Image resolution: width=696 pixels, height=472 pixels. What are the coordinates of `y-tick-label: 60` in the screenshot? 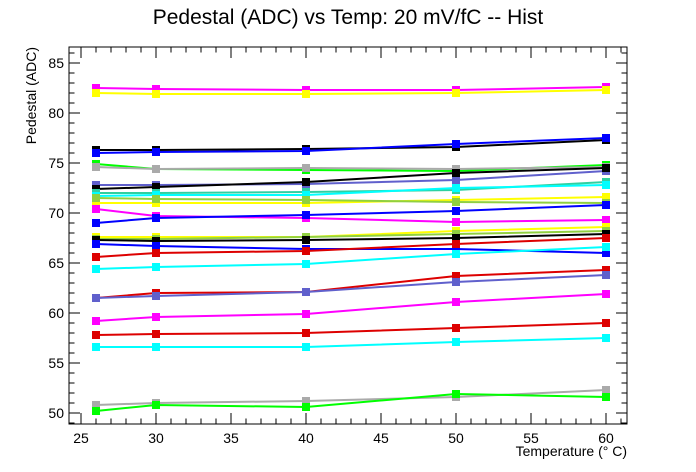 It's located at (56, 313).